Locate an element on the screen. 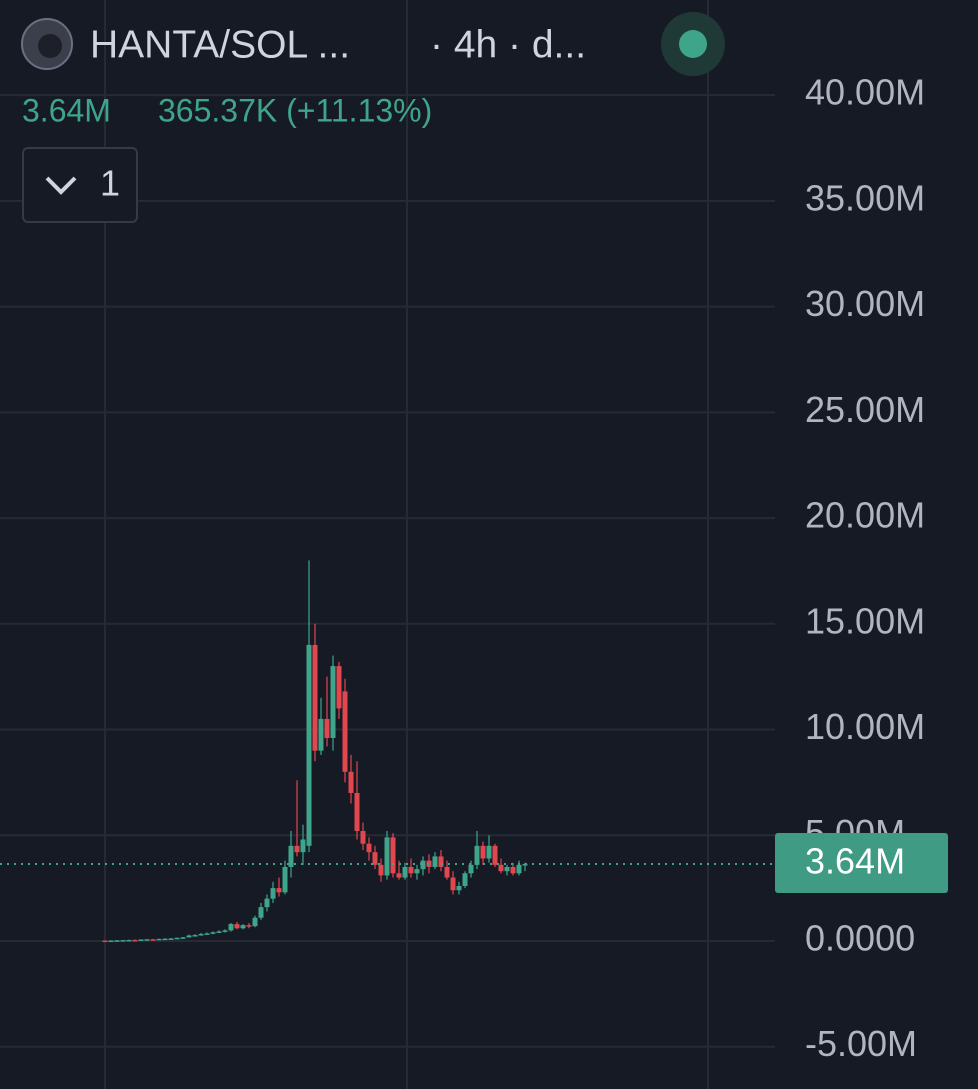 The image size is (978, 1089). last-price: 3.64M is located at coordinates (66, 110).